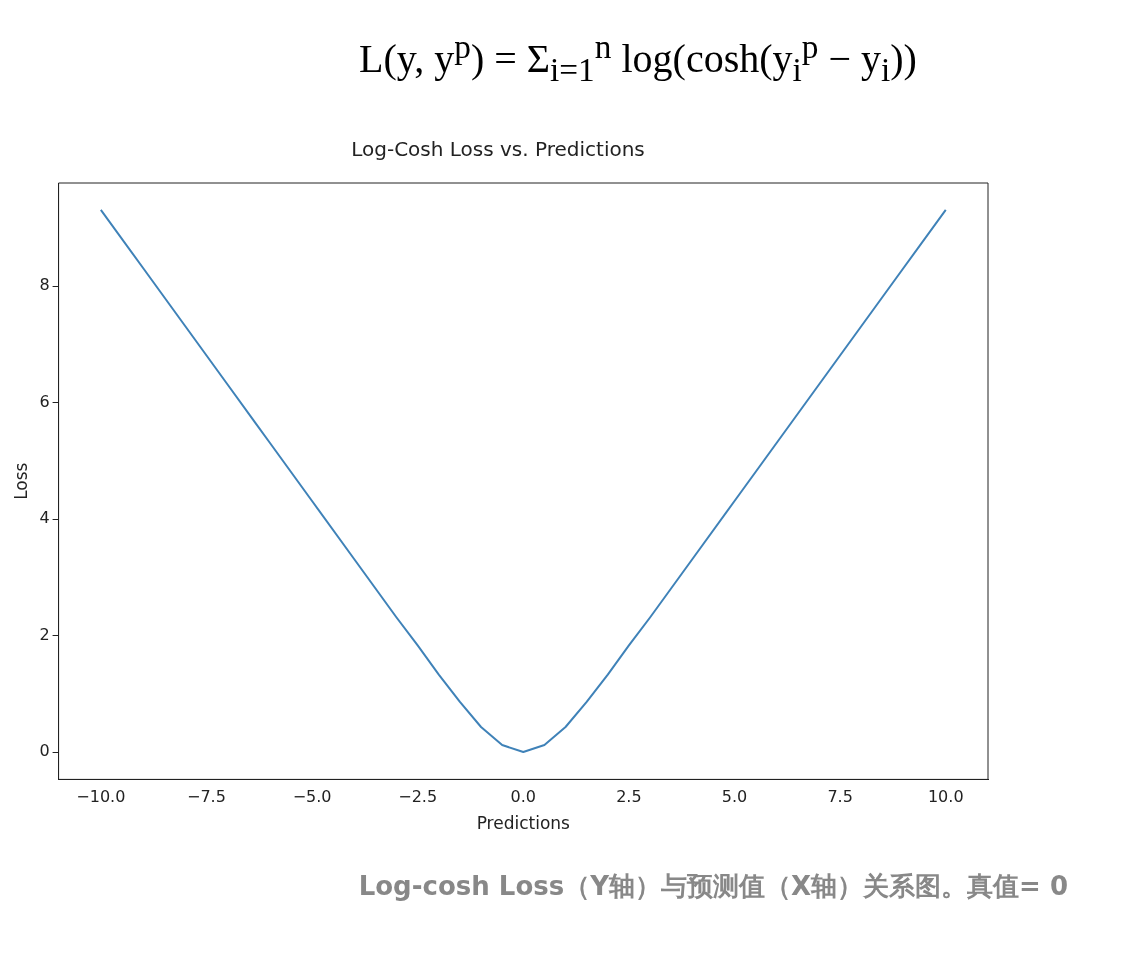 This screenshot has height=980, width=1122. I want to click on text: L(y, y$^{p}$) = Σ$_{i=1}$$^{n}$ log(cosh(y$_{i}$$^{p}$ − y$_{i}$)), so click(638, 58).